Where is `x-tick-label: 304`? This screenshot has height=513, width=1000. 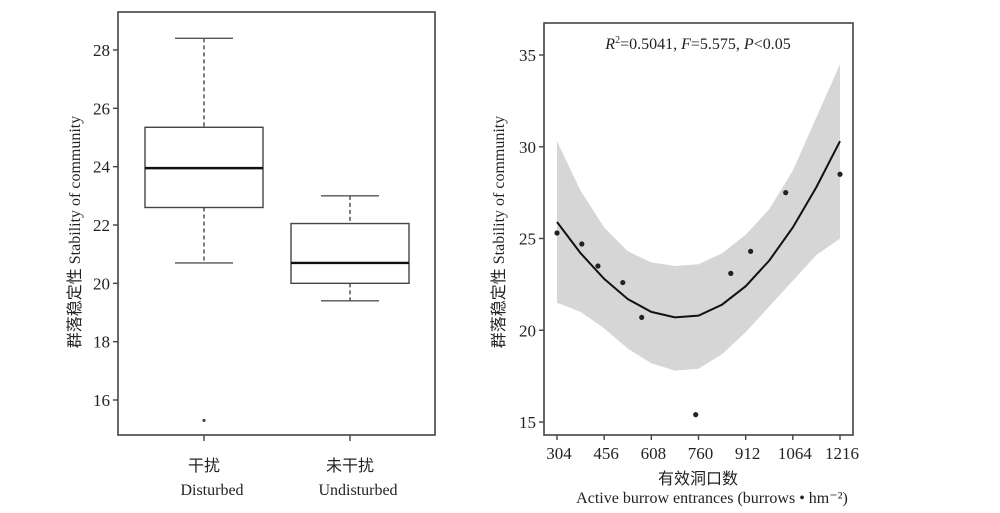
x-tick-label: 304 is located at coordinates (559, 453).